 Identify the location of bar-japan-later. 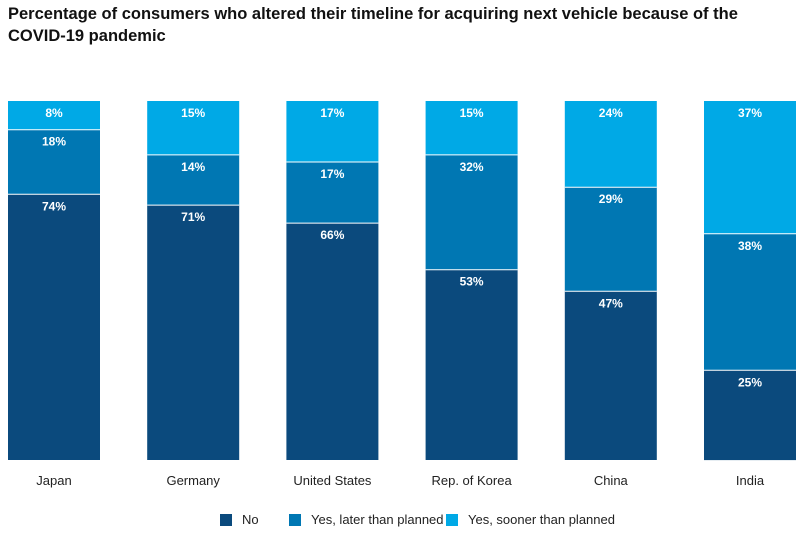
(54, 162).